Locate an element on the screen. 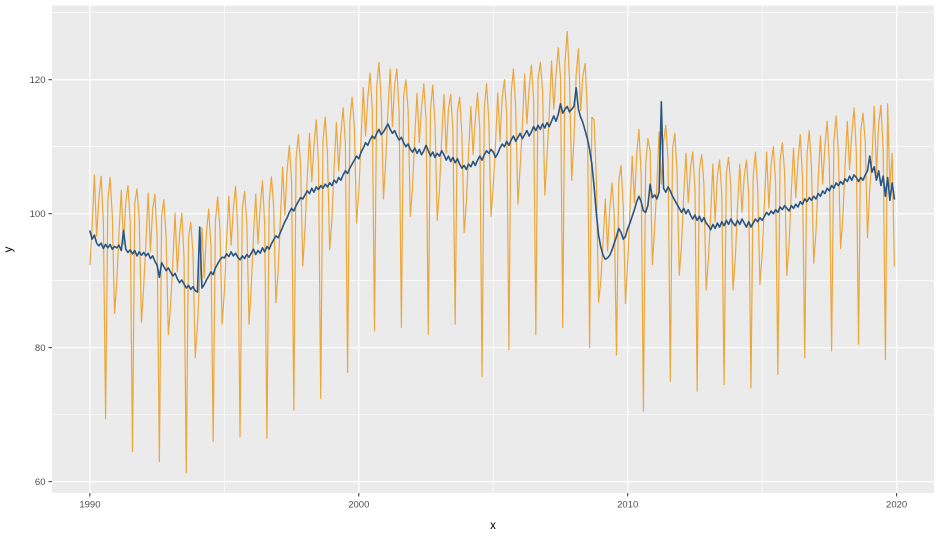 The image size is (940, 537). x-tick-label: 1990 is located at coordinates (89, 505).